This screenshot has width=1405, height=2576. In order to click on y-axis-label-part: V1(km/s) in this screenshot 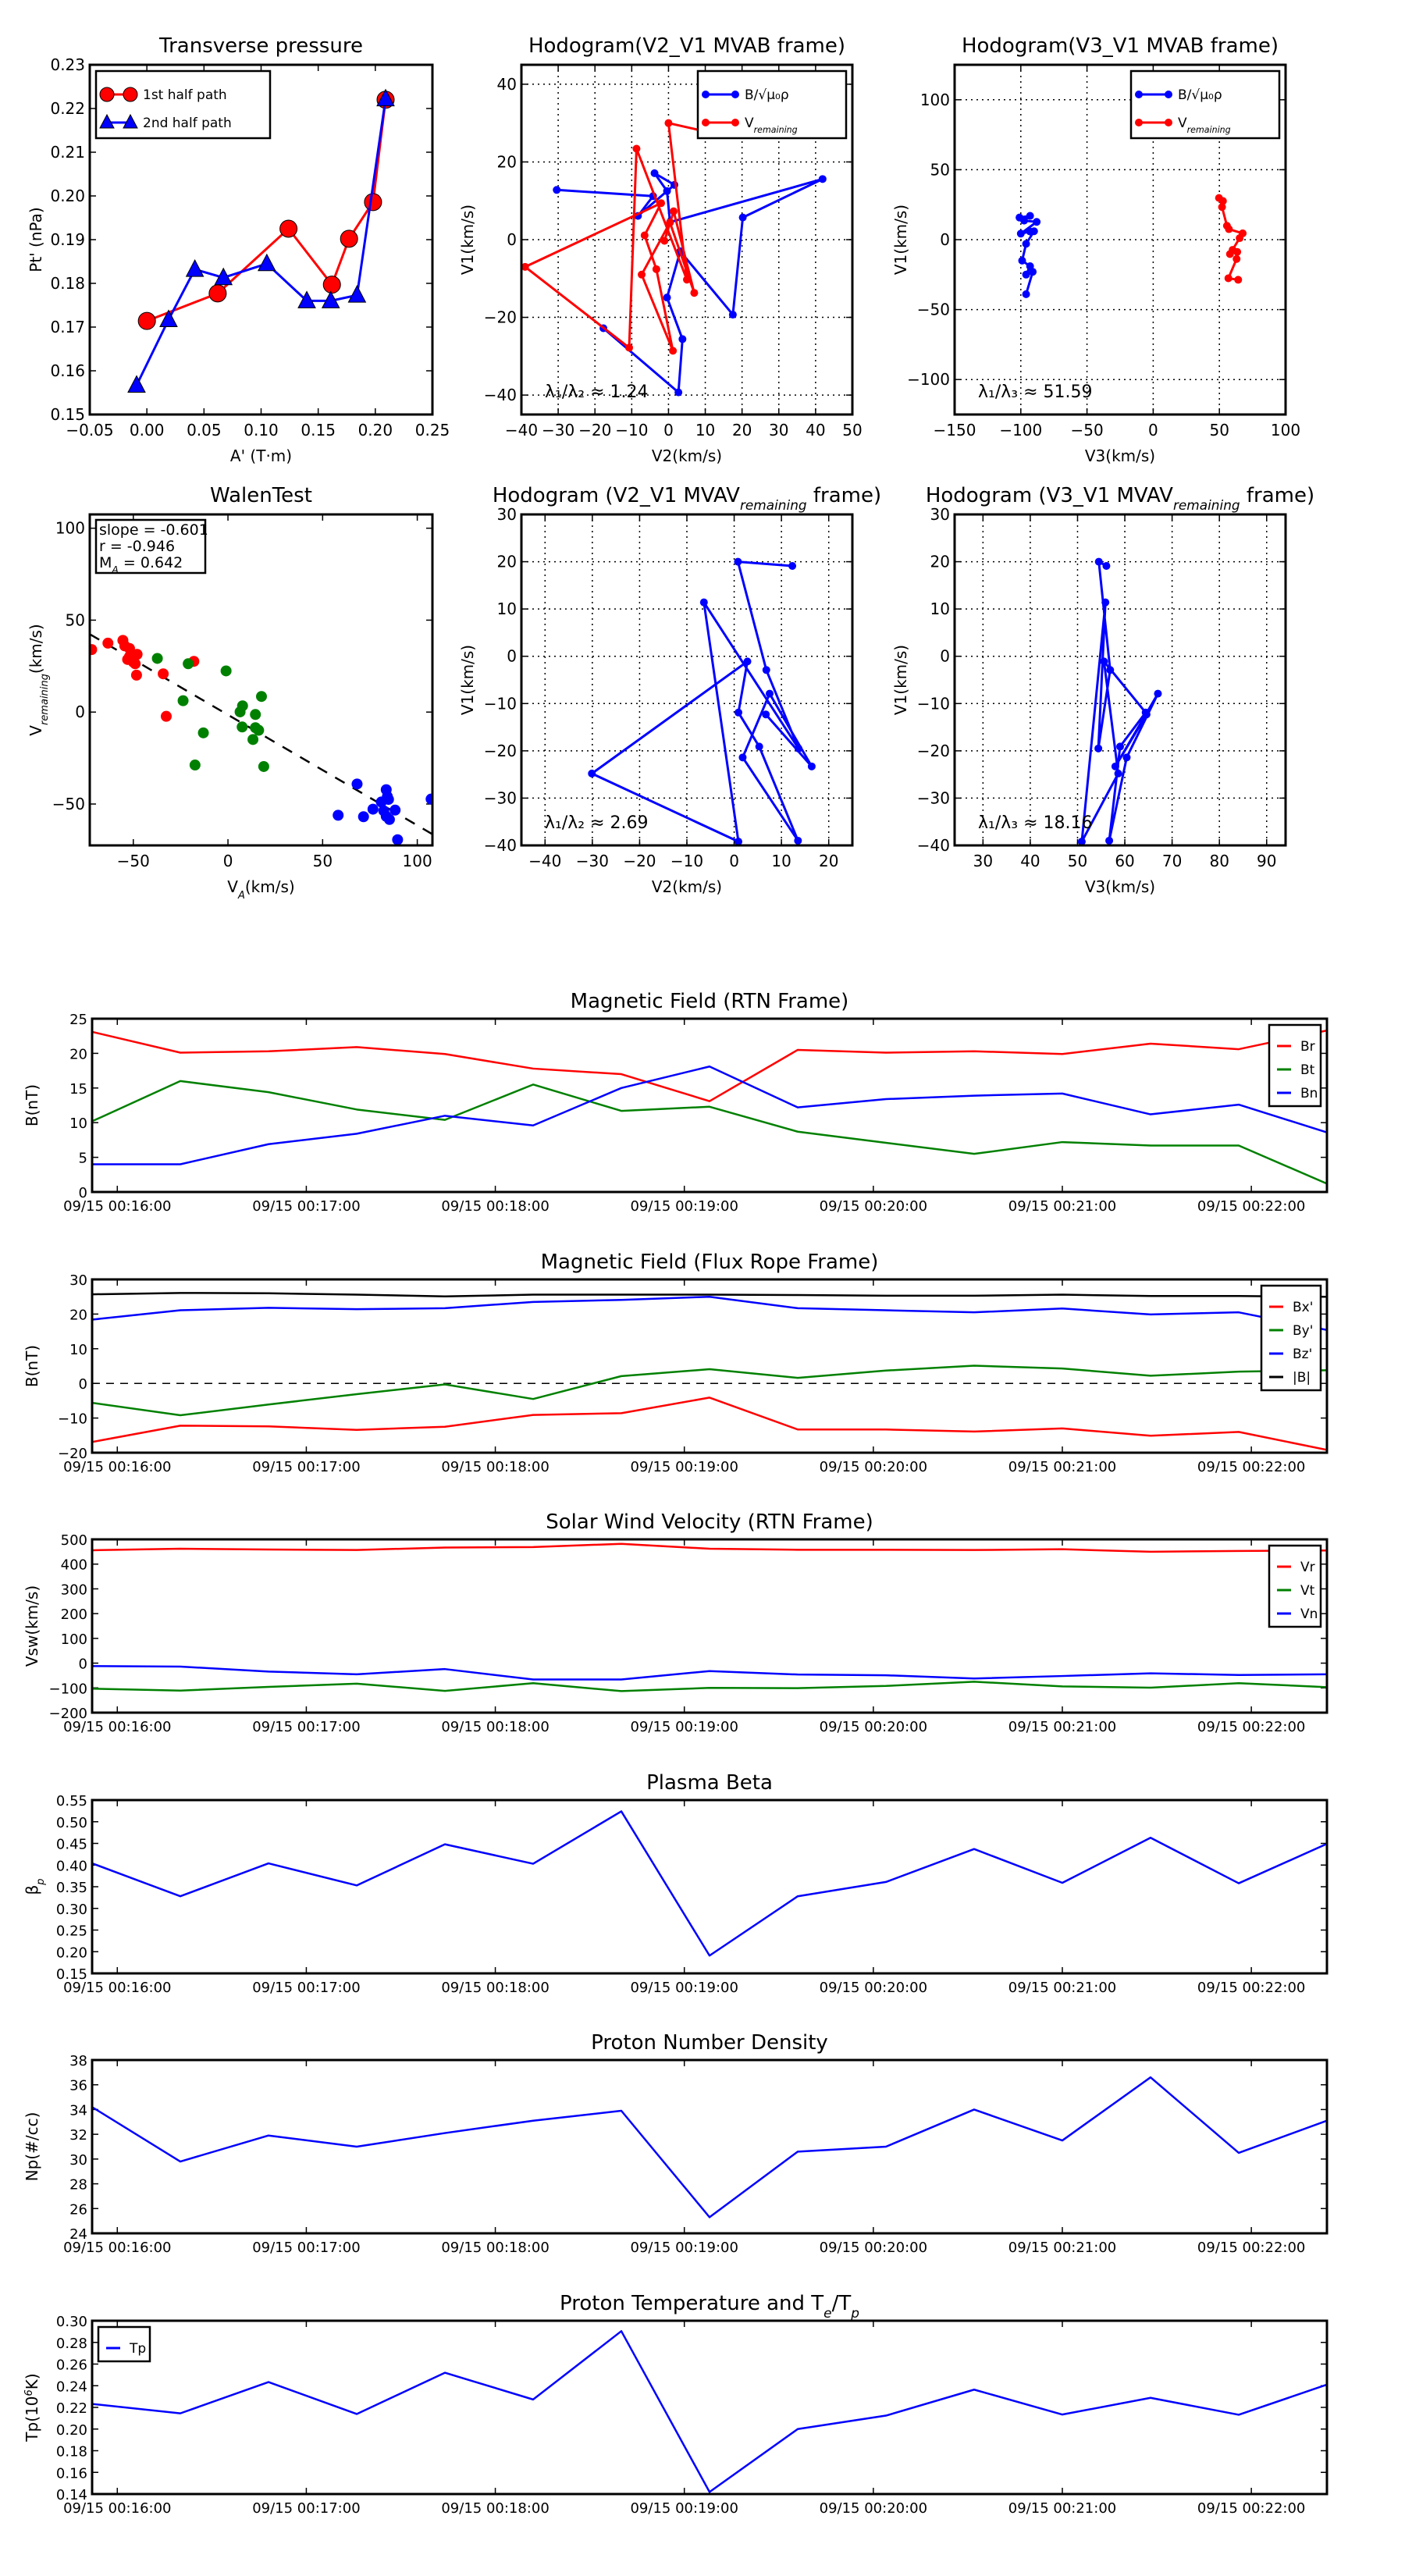, I will do `click(468, 680)`.